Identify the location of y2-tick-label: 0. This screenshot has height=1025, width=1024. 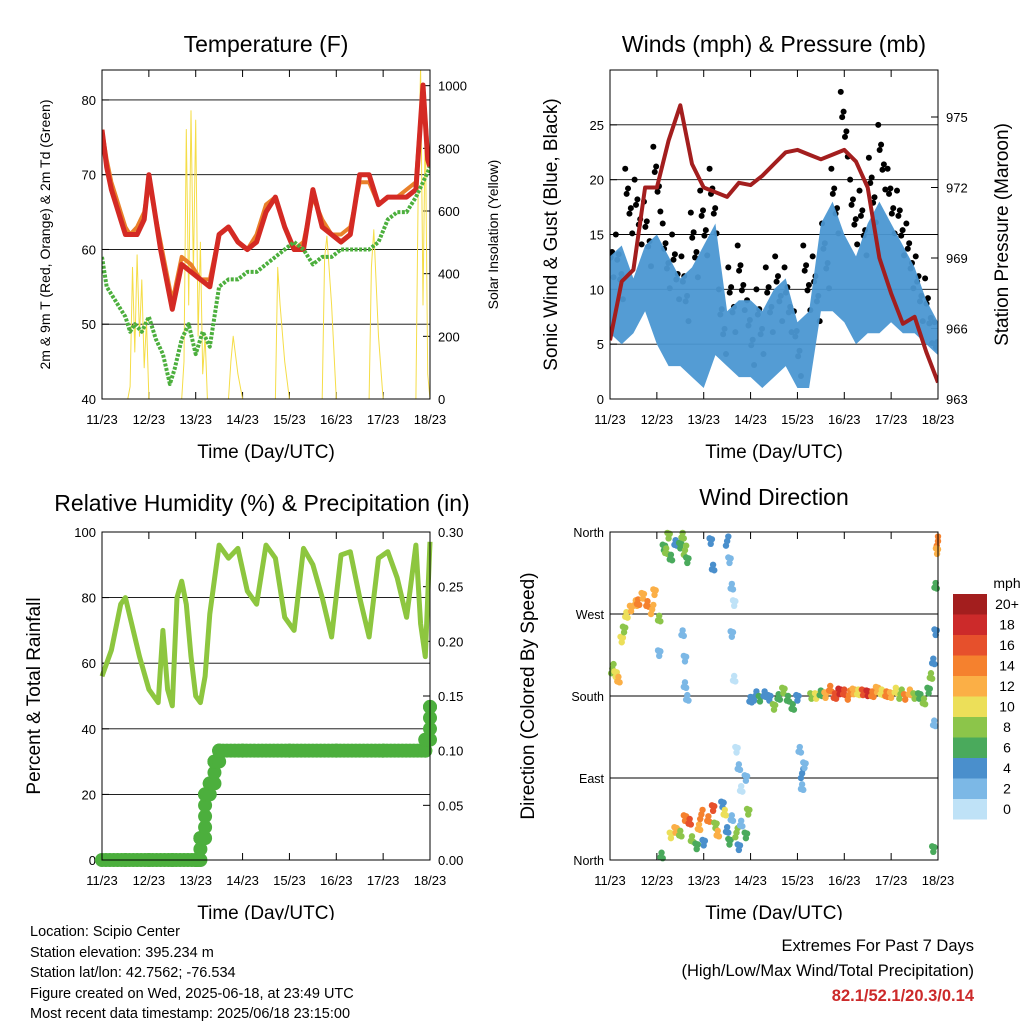
(441, 399).